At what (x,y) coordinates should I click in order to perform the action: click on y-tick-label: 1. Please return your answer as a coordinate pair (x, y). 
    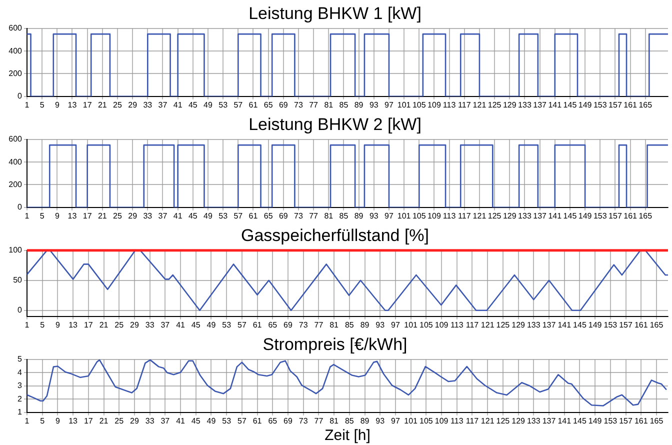
    Looking at the image, I should click on (20, 412).